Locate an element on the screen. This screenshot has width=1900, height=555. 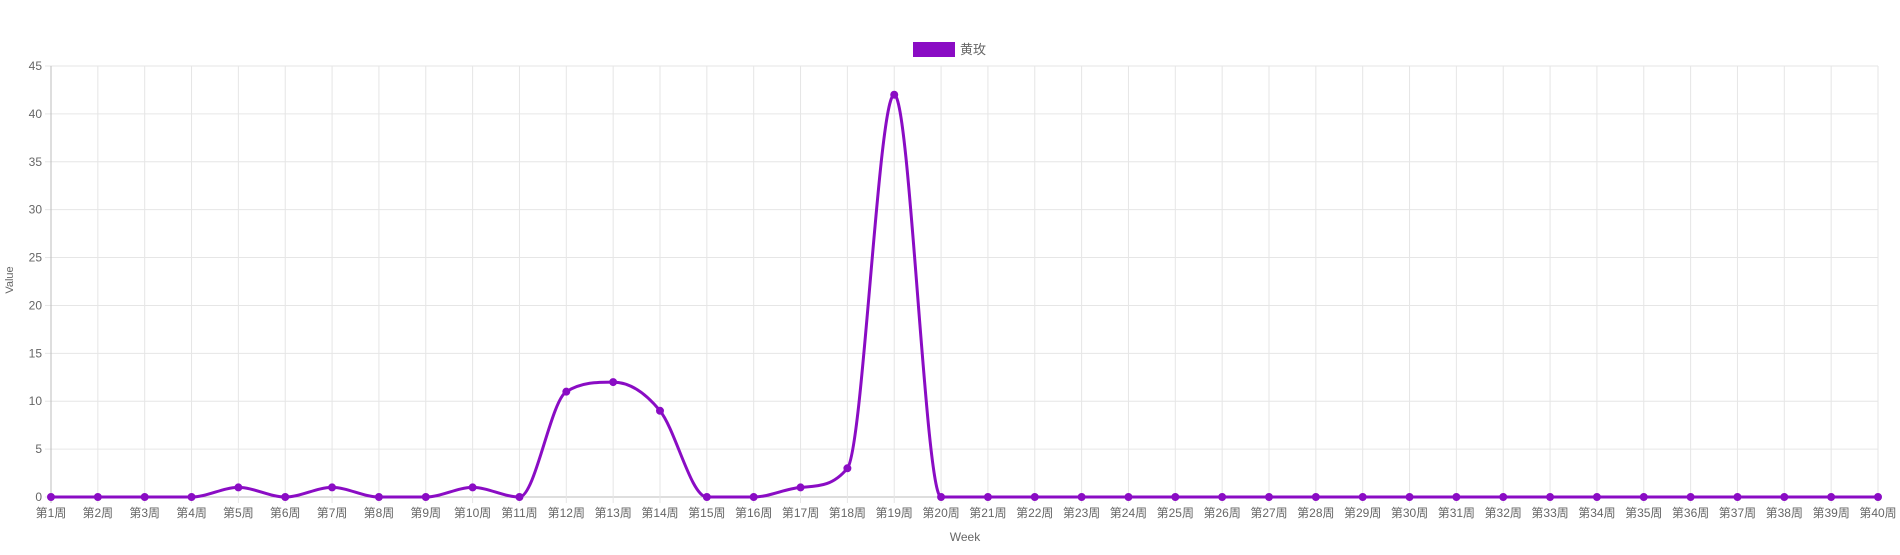
x-tick-label: 第29周 is located at coordinates (1362, 513).